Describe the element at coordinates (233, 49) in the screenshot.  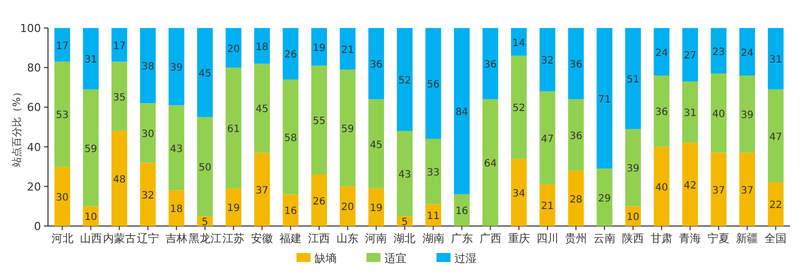
I see `data-label: 20` at that location.